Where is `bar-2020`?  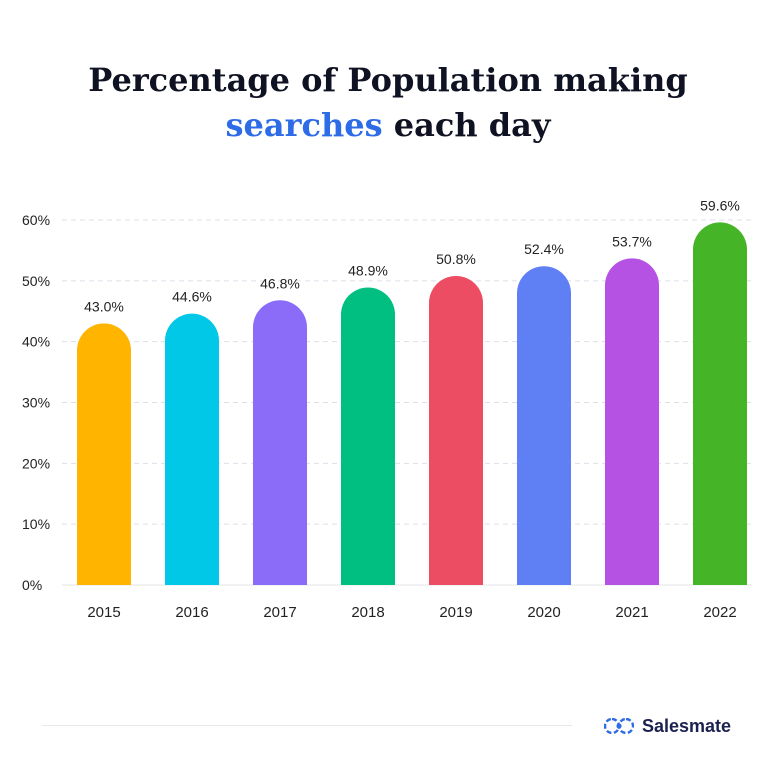
bar-2020 is located at coordinates (544, 425).